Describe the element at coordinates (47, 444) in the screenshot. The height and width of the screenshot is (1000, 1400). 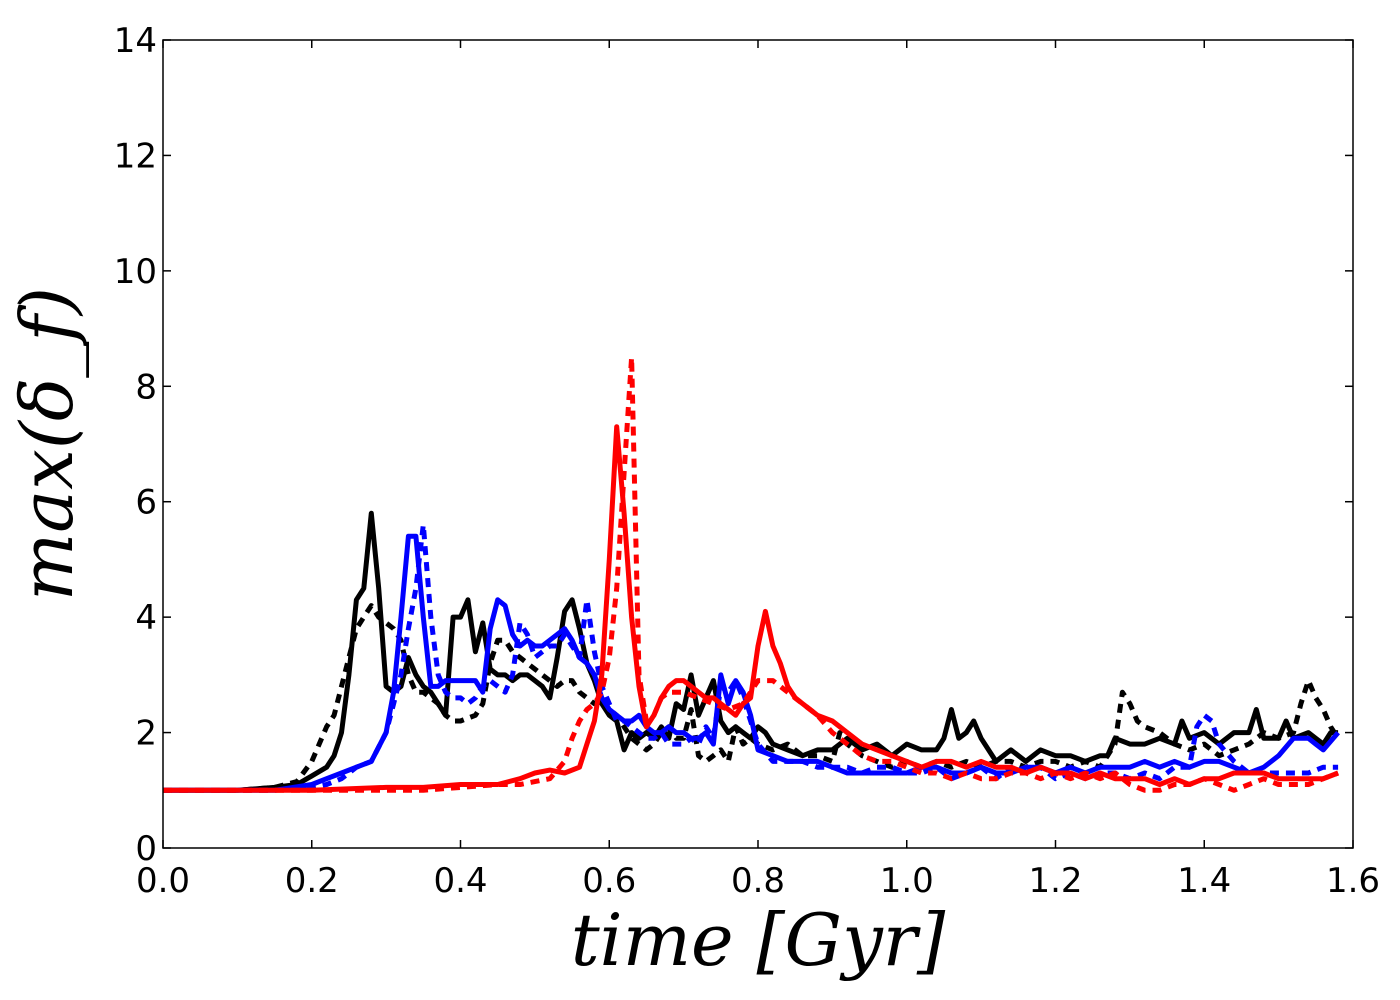
I see `y-axis-title: max(δ_f)` at that location.